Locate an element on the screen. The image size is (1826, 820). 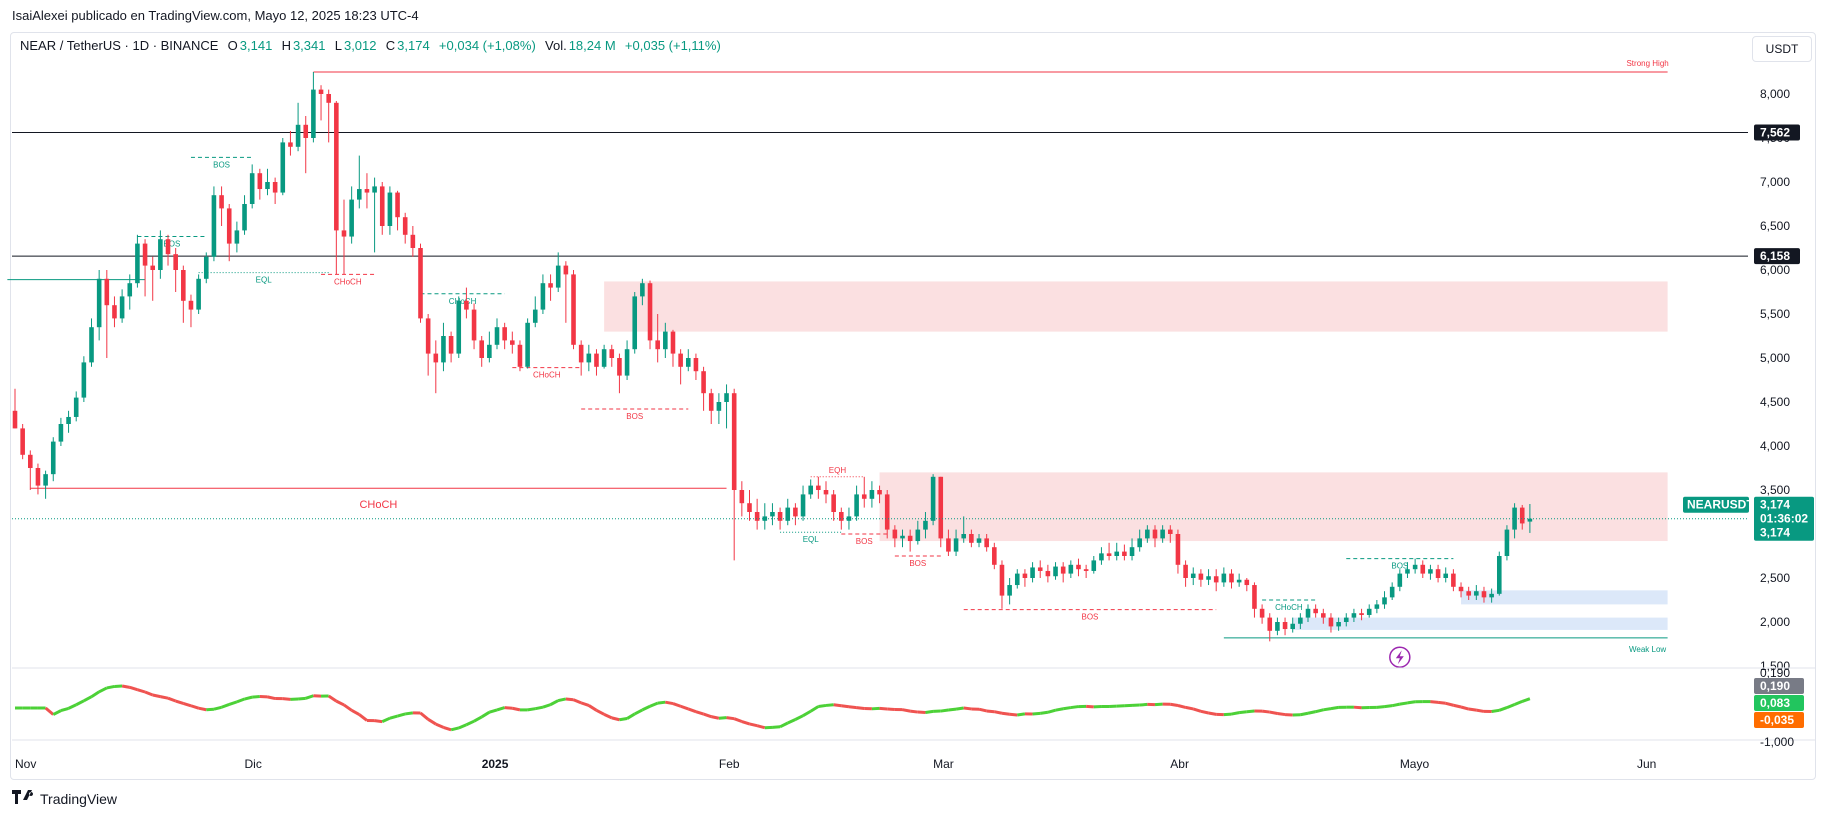
last-price-value-2: 3,174 is located at coordinates (1775, 533).